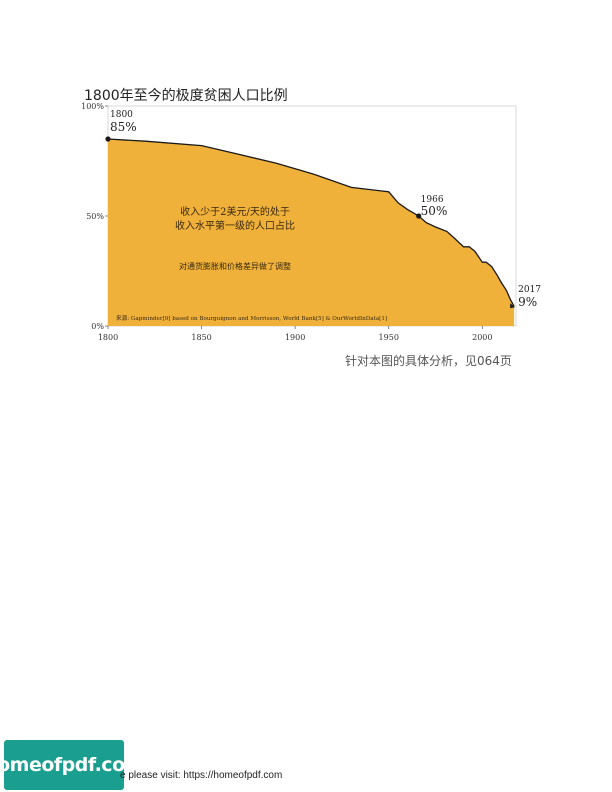  I want to click on annotation-year: 2017, so click(529, 290).